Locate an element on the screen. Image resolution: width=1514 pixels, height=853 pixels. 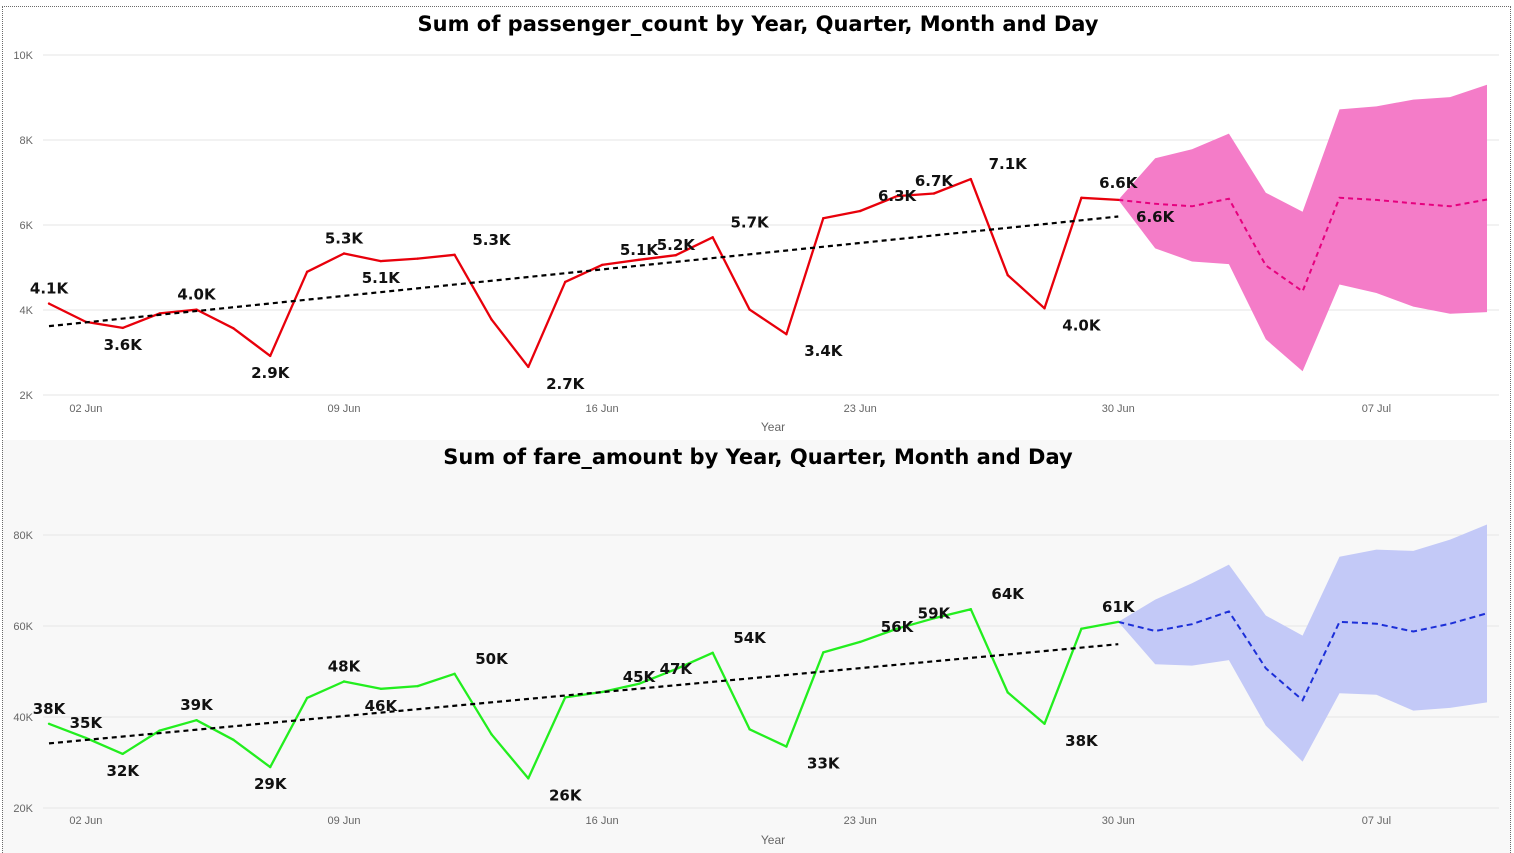
data-label: 56K is located at coordinates (898, 627).